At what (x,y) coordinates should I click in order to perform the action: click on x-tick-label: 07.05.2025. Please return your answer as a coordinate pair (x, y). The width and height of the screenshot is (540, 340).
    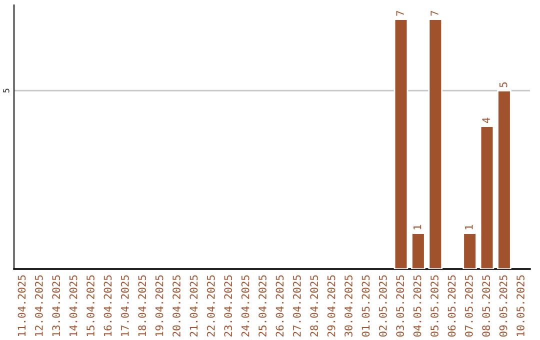
    Looking at the image, I should click on (468, 306).